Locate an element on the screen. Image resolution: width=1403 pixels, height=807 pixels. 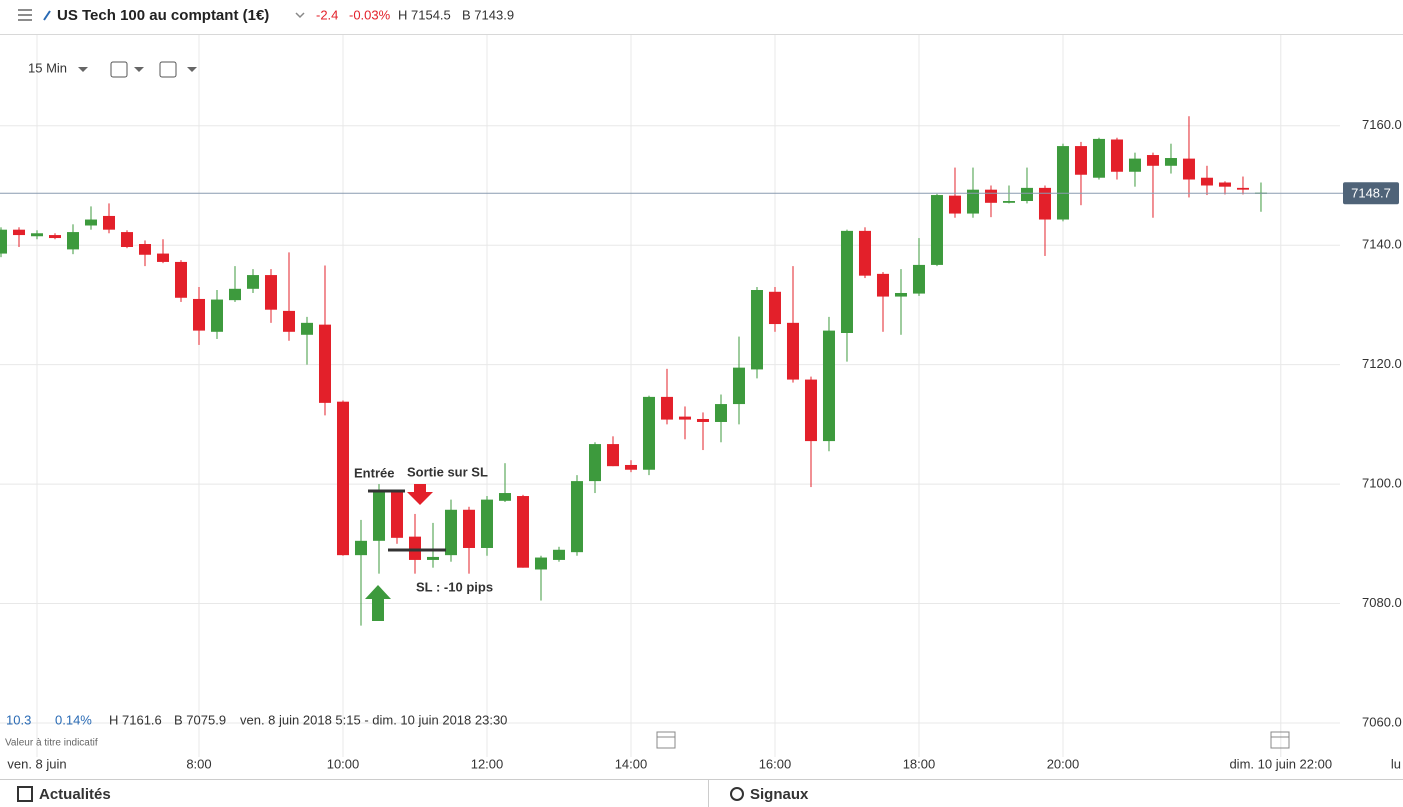
footer-change: 10.3 is located at coordinates (18, 719).